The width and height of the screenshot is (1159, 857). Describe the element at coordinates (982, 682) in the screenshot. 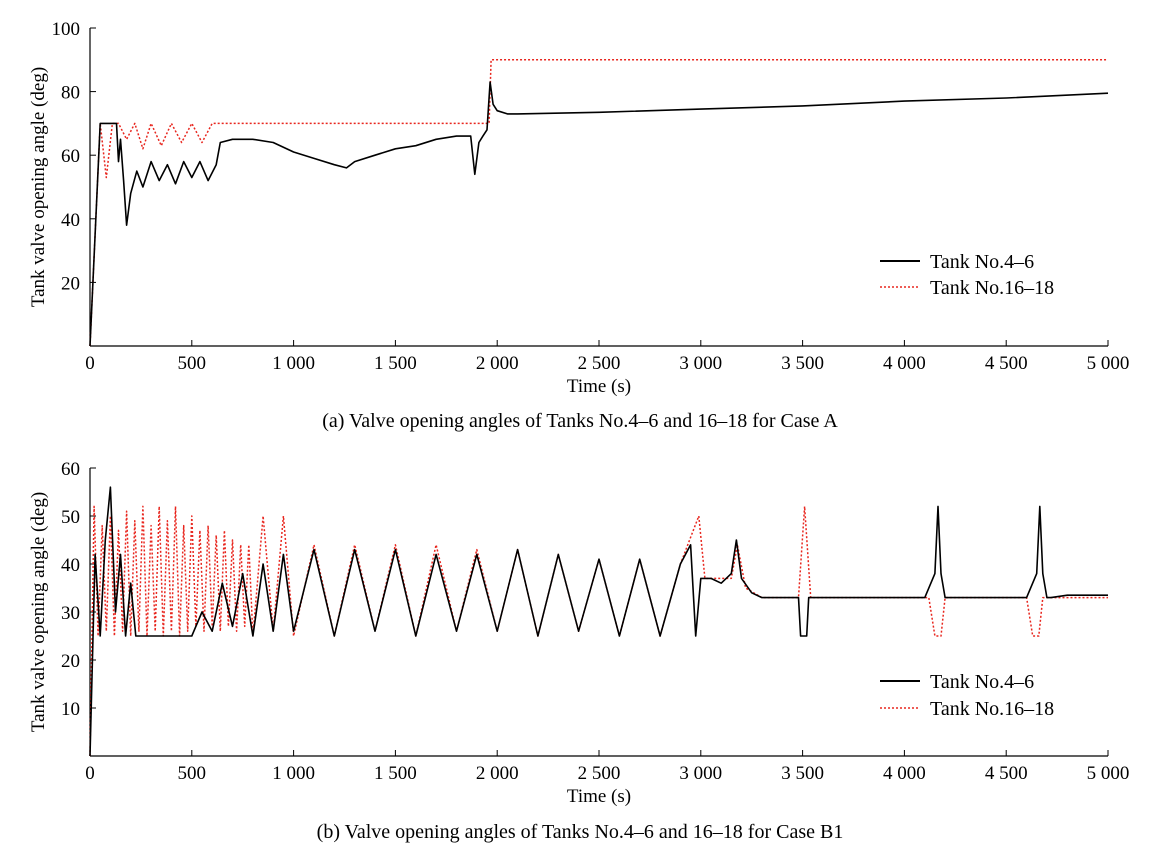

I see `chart-b-legend-label-0: Tank No.4–6` at that location.